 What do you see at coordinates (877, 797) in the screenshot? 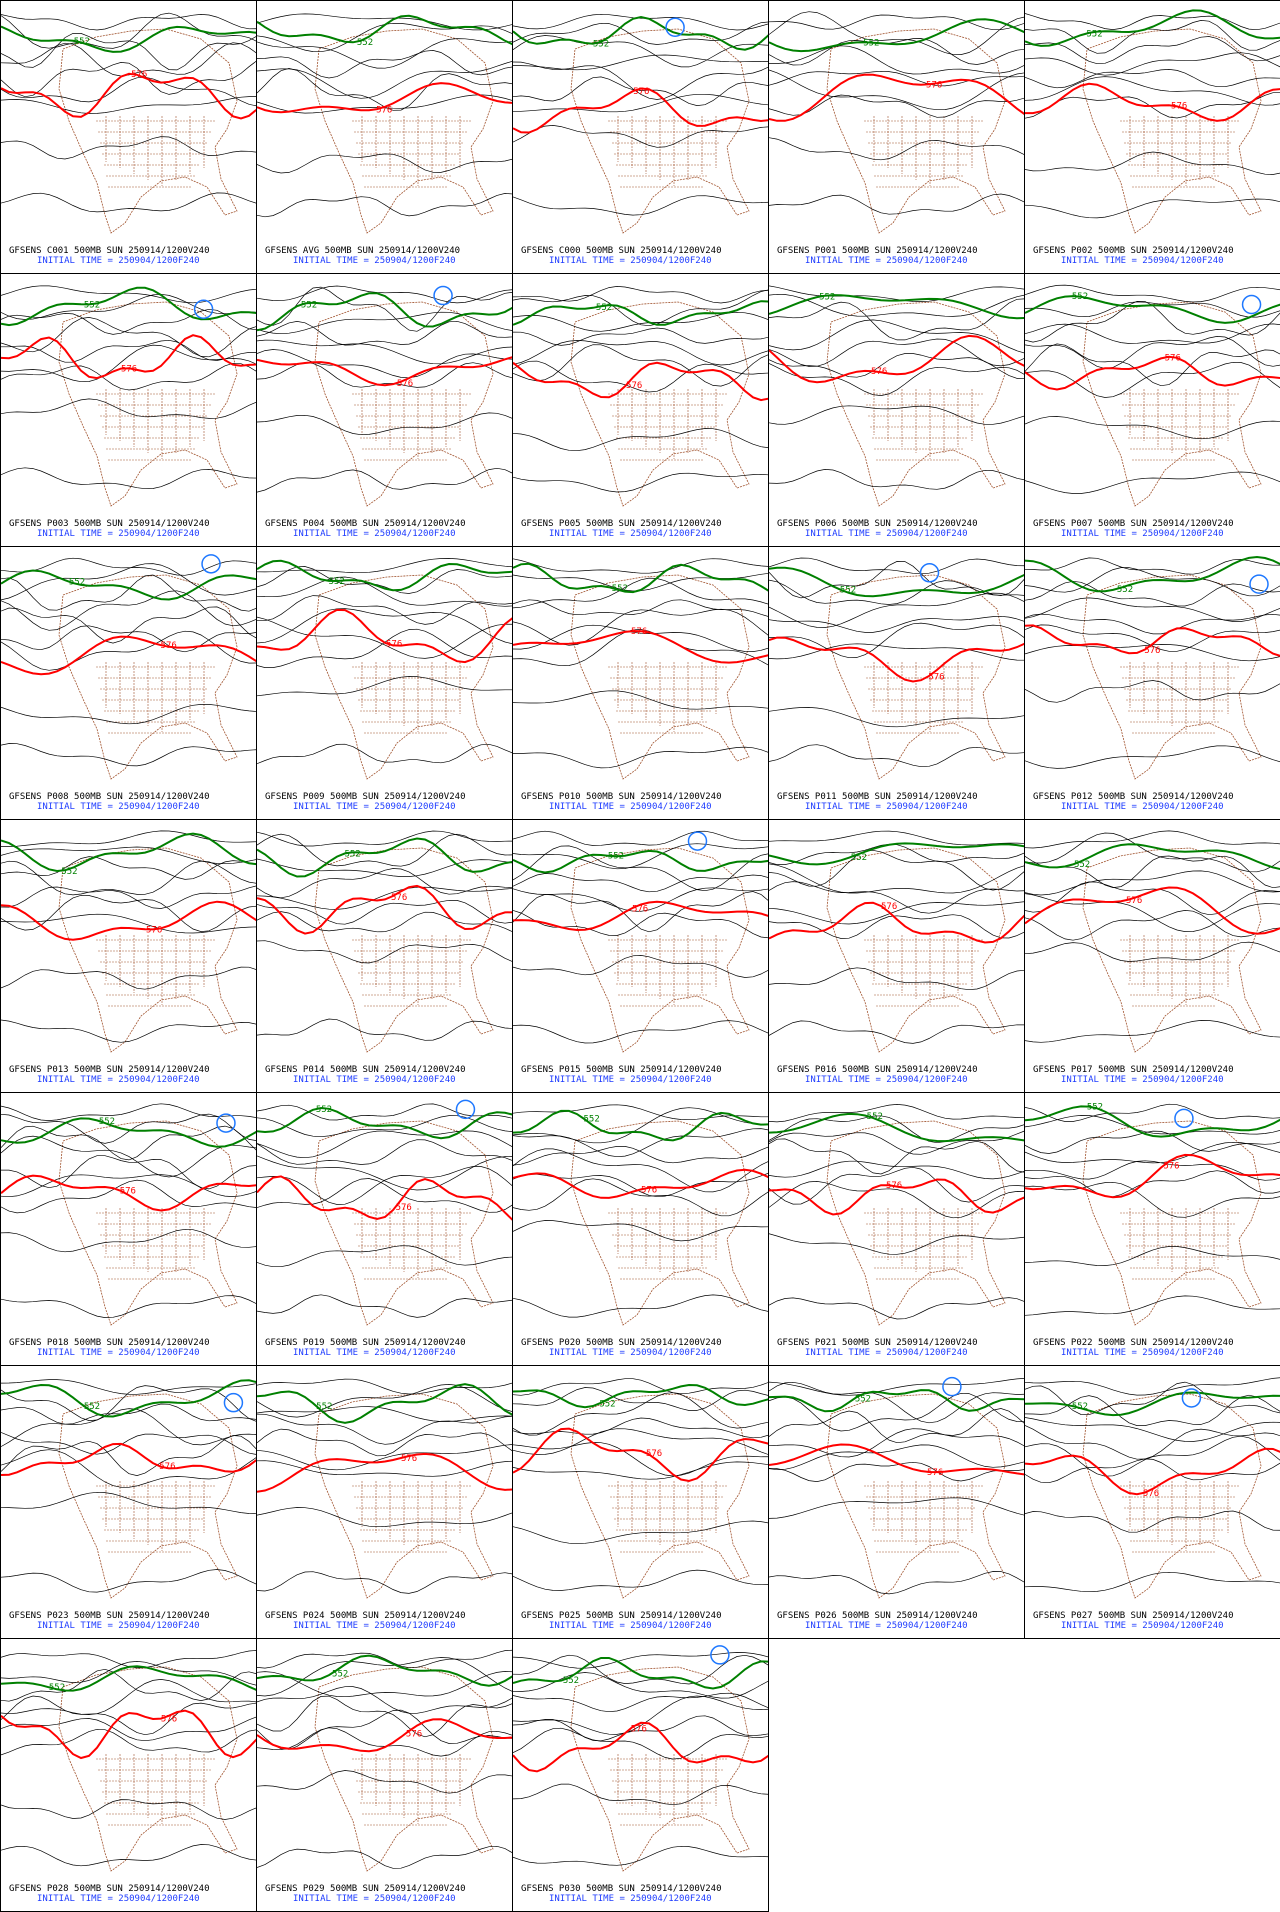
I see `caption: GFSENS P011 500MB SUN 250914/1200V240` at bounding box center [877, 797].